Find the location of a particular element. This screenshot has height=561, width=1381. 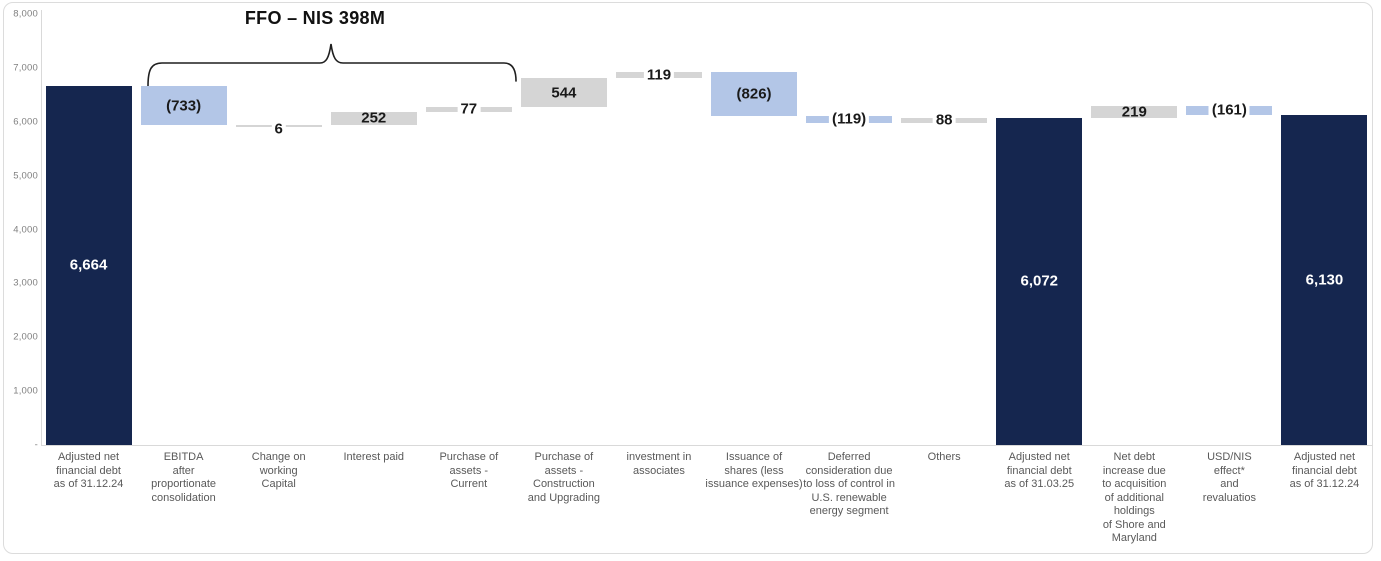

category-label: investment in associates is located at coordinates (659, 464).